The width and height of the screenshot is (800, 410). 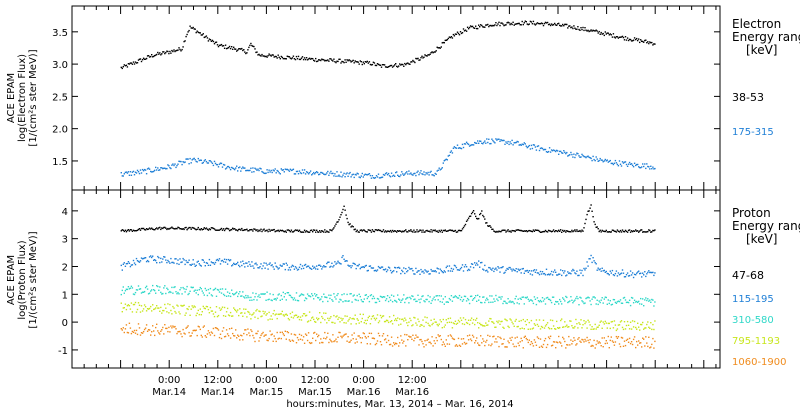 I want to click on ytick-label: 3.5, so click(x=60, y=33).